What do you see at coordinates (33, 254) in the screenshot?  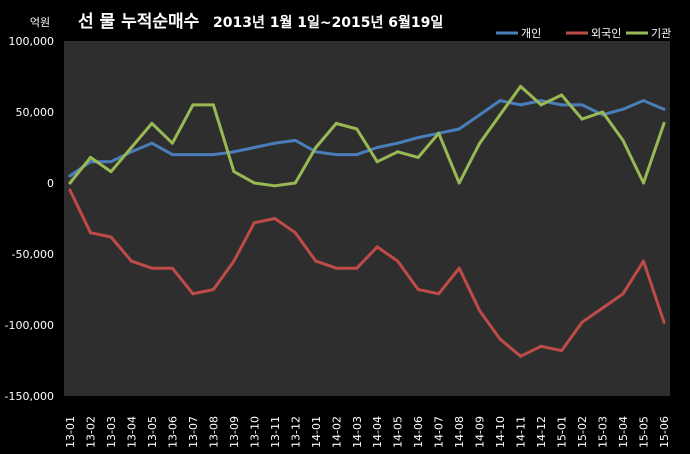 I see `y-tick-label: -50,000` at bounding box center [33, 254].